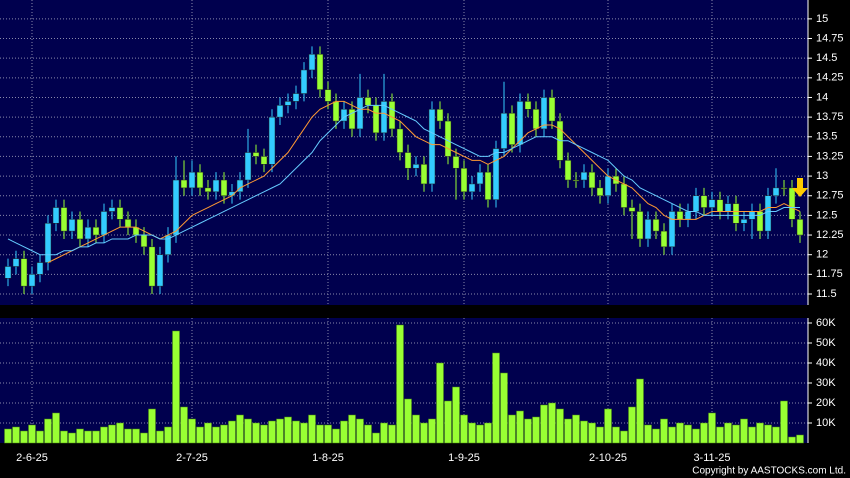  Describe the element at coordinates (464, 458) in the screenshot. I see `x-tick-label: 1-9-25` at that location.